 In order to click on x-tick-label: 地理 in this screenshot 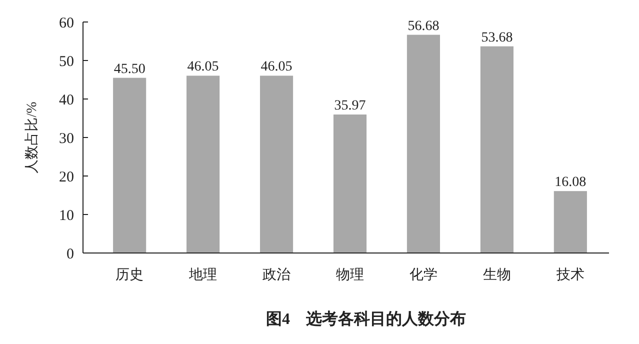, I will do `click(203, 275)`.